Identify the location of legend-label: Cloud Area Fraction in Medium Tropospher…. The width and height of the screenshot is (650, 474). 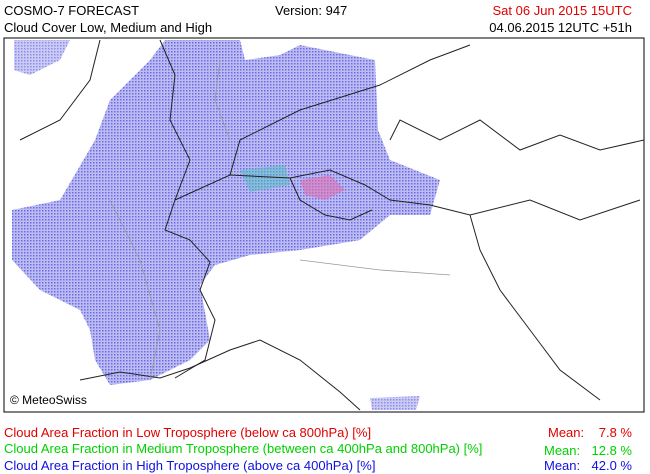
(243, 448).